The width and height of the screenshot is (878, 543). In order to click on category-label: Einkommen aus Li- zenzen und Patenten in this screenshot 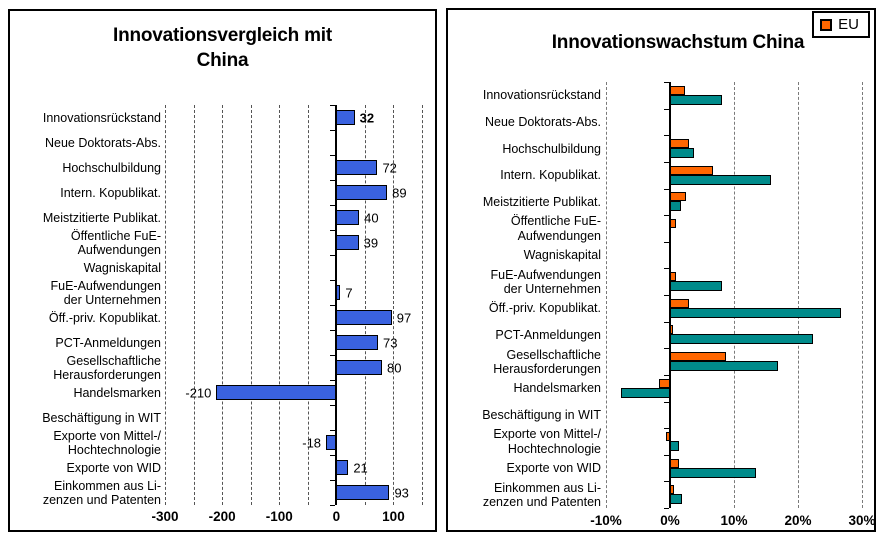, I will do `click(101, 492)`.